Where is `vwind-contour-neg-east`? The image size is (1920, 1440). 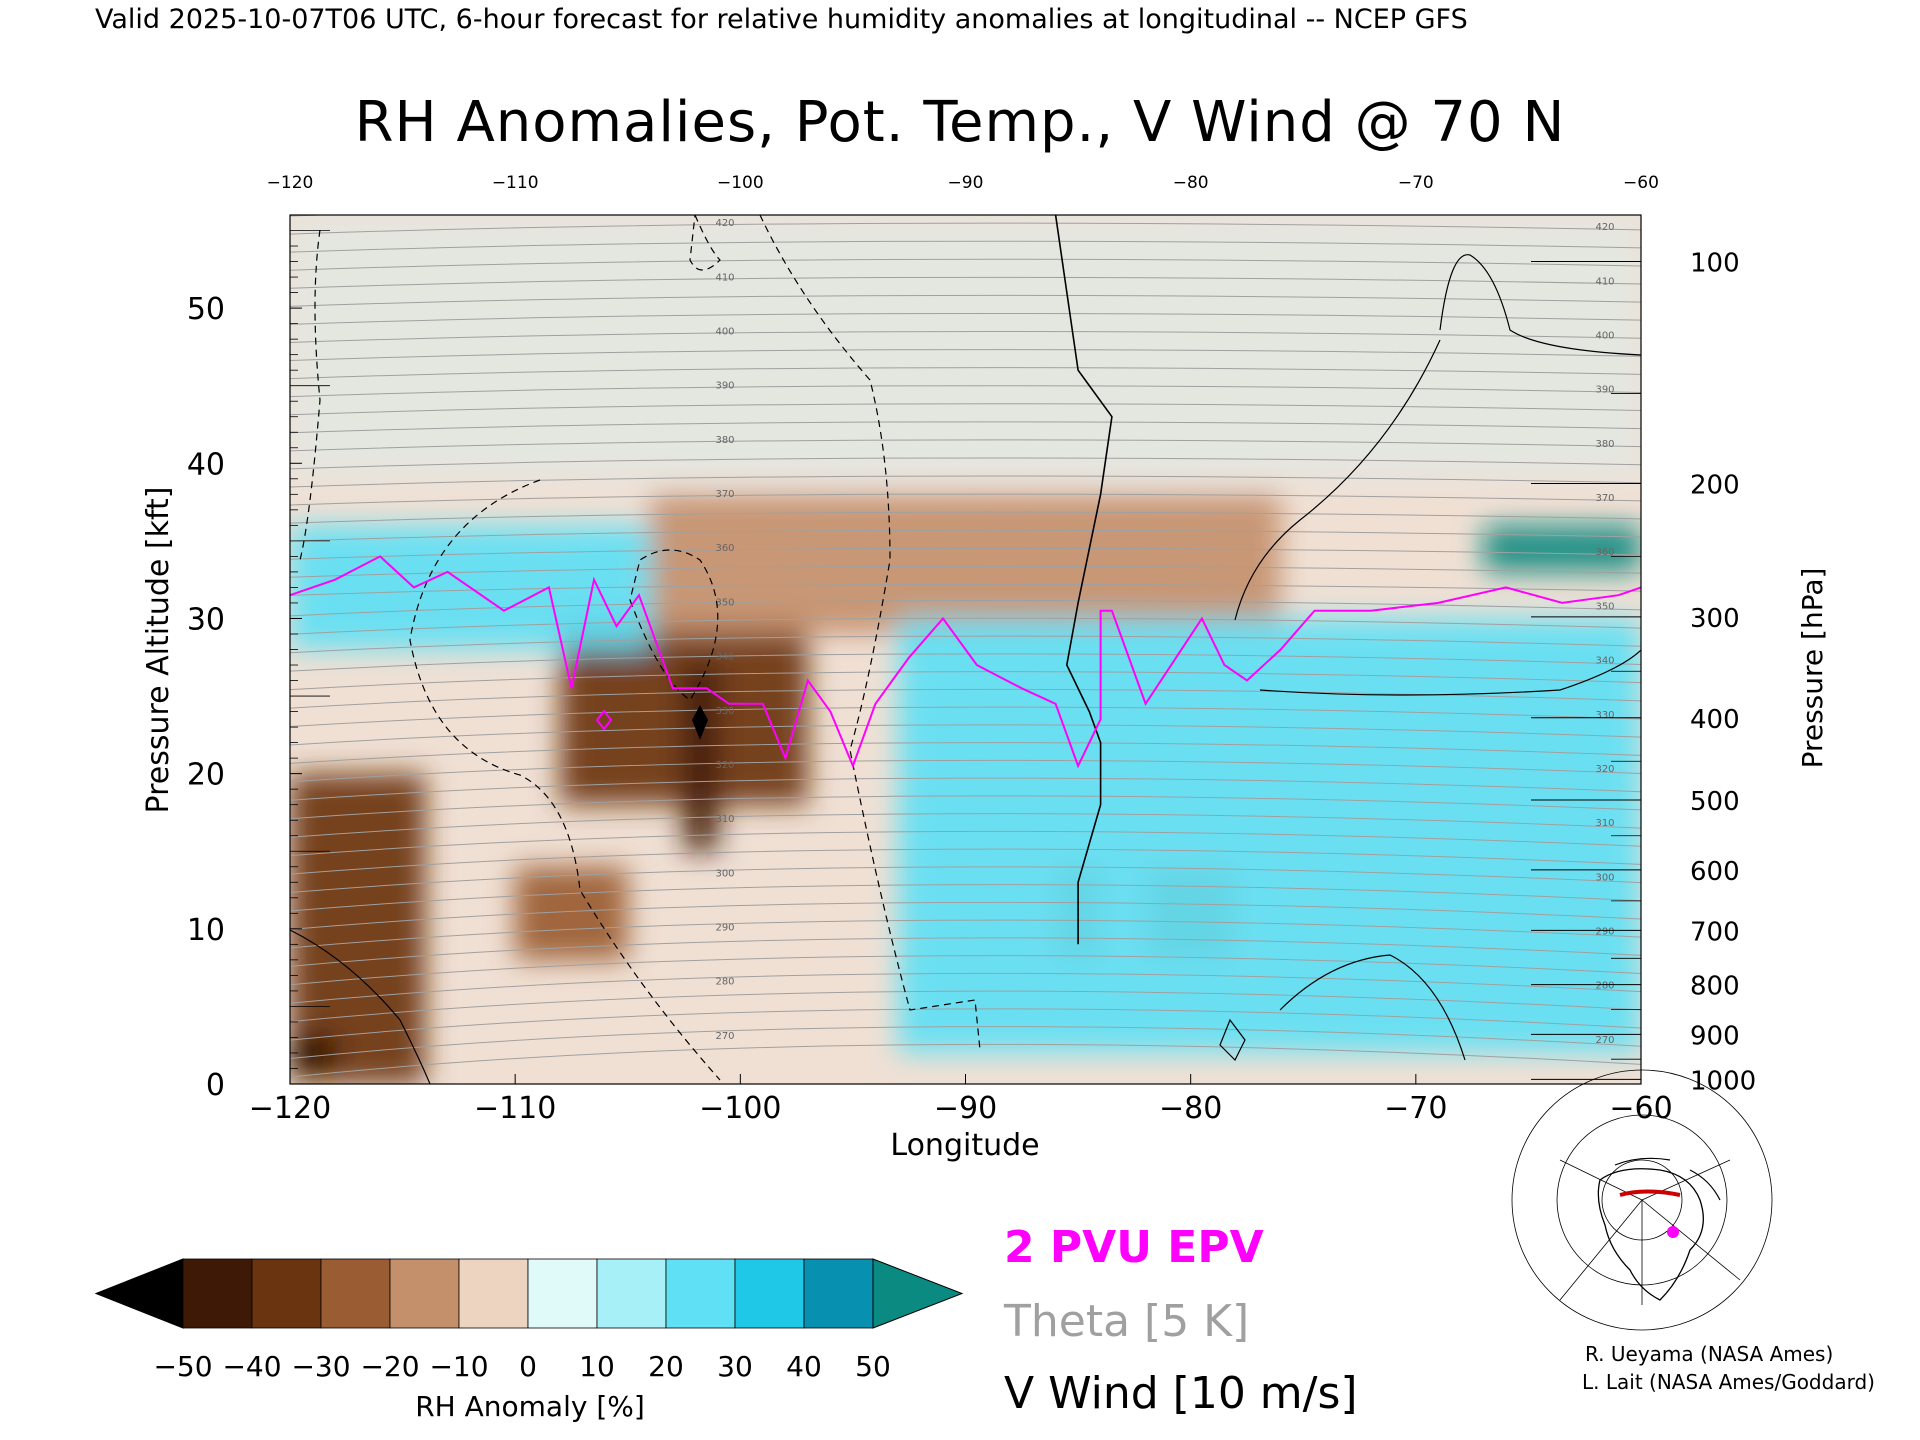
vwind-contour-neg-east is located at coordinates (870, 633).